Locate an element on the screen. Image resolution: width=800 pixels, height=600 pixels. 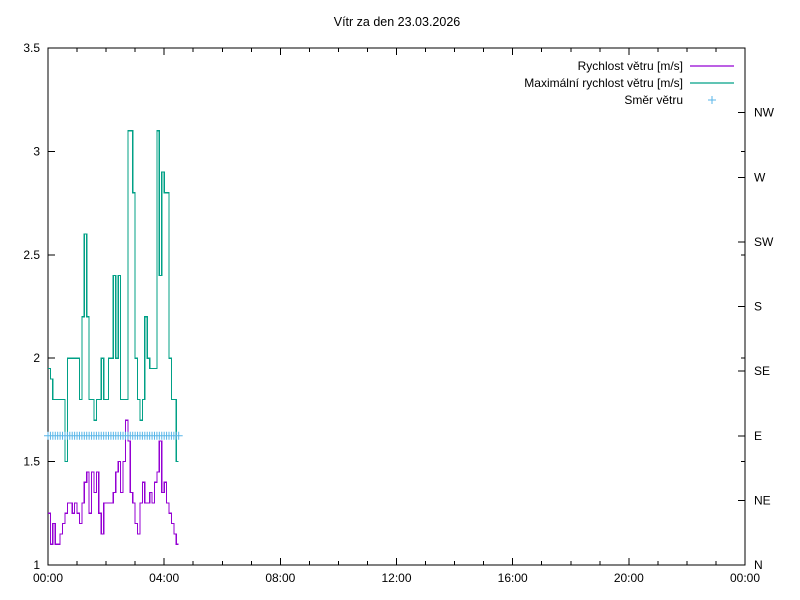
y-axis-tick-label: 2 is located at coordinates (36, 358).